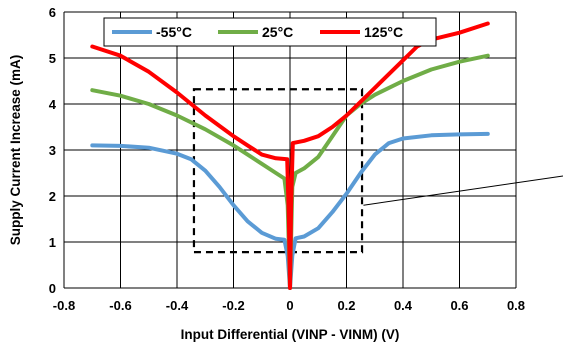  What do you see at coordinates (346, 305) in the screenshot?
I see `x-tick-label: 0.2` at bounding box center [346, 305].